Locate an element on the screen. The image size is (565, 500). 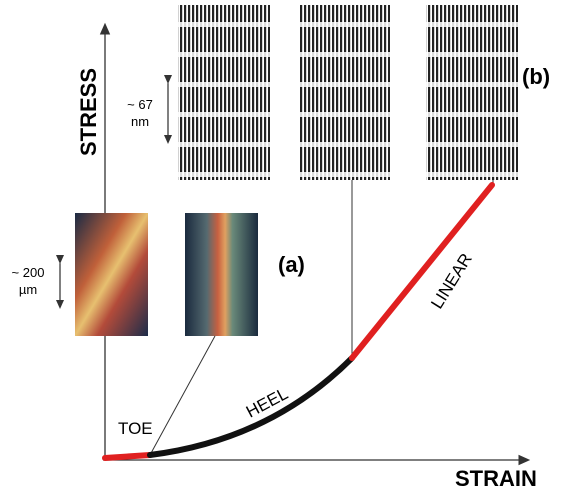
panel-label: (a) is located at coordinates (291, 264).